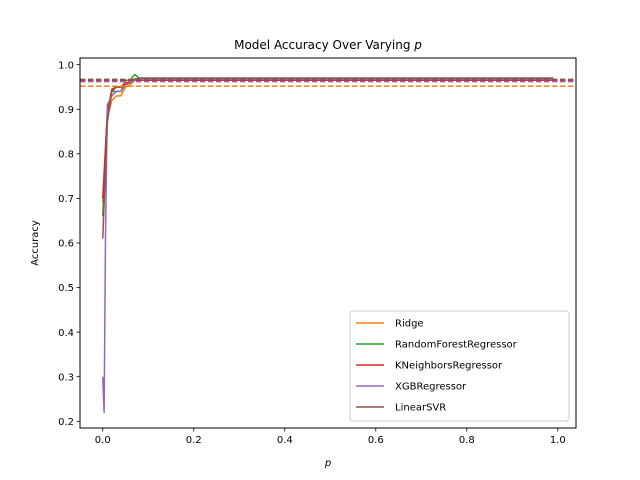 The image size is (640, 480). Describe the element at coordinates (376, 440) in the screenshot. I see `x-tick-label-3: 0.6` at that location.